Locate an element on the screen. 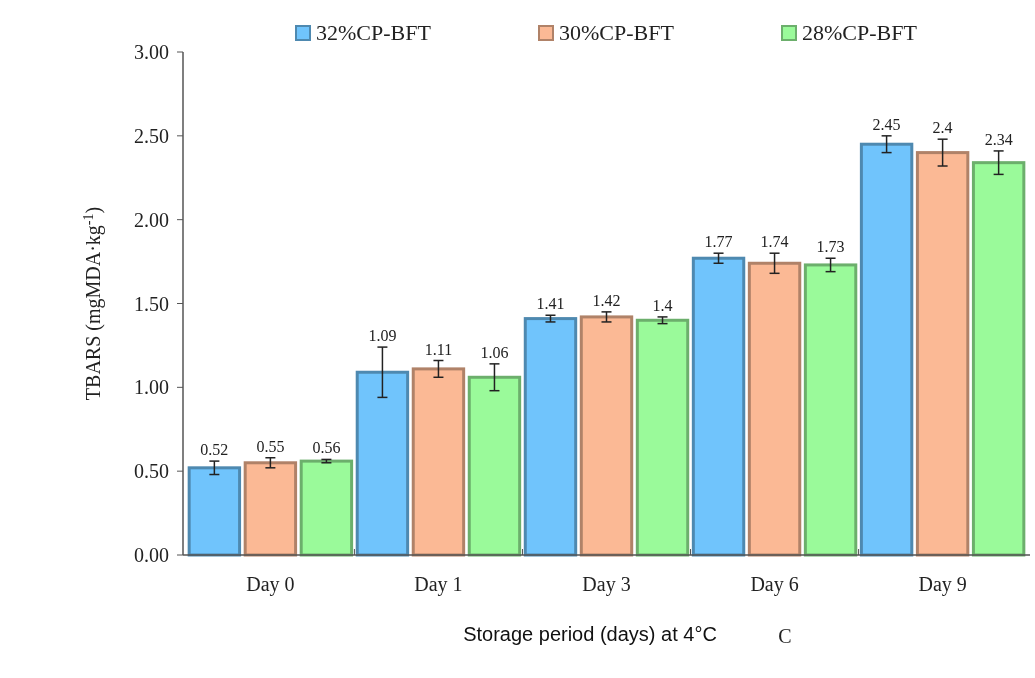 The height and width of the screenshot is (678, 1035). x-tick-label: Day 6 is located at coordinates (774, 584).